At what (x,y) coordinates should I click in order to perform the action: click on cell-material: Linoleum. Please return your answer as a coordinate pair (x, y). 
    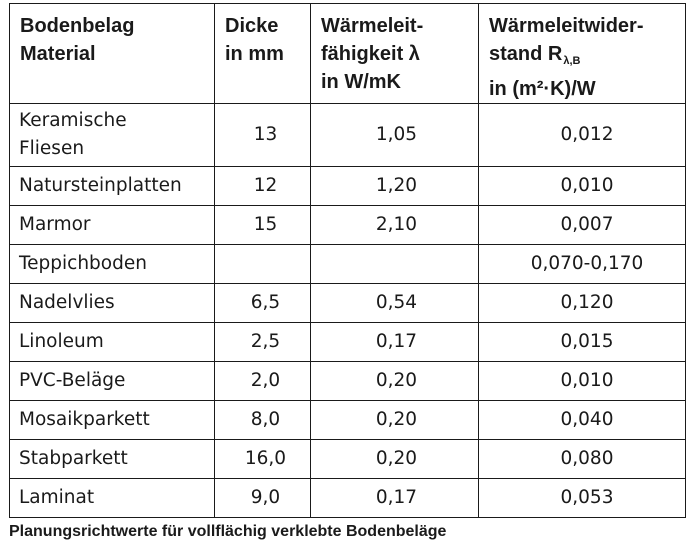
    Looking at the image, I should click on (112, 342).